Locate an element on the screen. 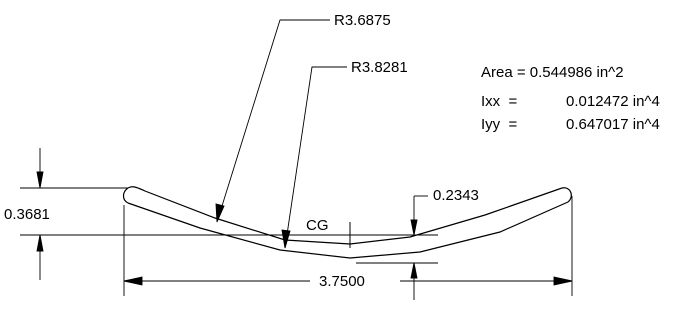 The height and width of the screenshot is (324, 700). radius-leaders is located at coordinates (281, 134).